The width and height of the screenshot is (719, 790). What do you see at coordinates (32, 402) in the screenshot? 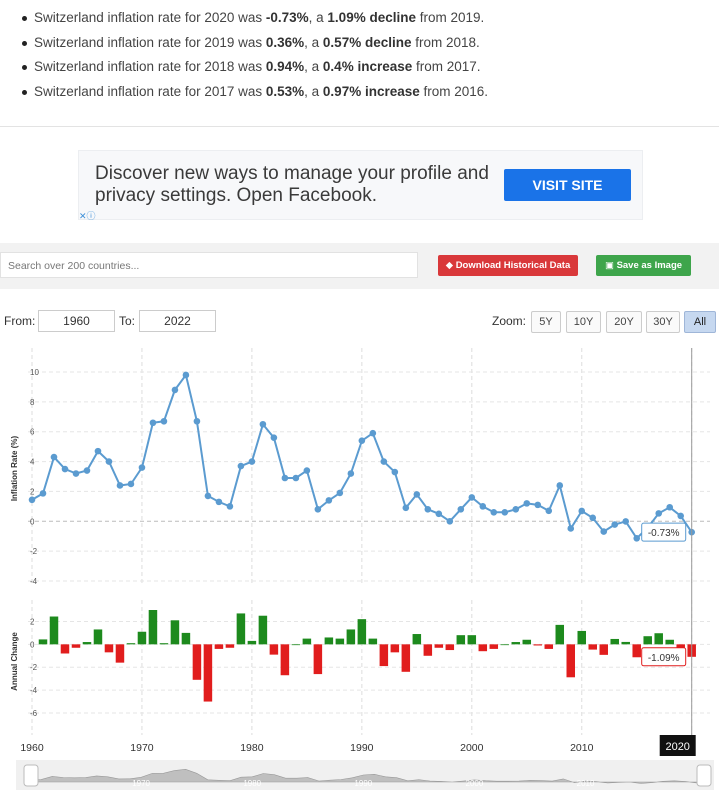
I see `y-tick-label: 8` at bounding box center [32, 402].